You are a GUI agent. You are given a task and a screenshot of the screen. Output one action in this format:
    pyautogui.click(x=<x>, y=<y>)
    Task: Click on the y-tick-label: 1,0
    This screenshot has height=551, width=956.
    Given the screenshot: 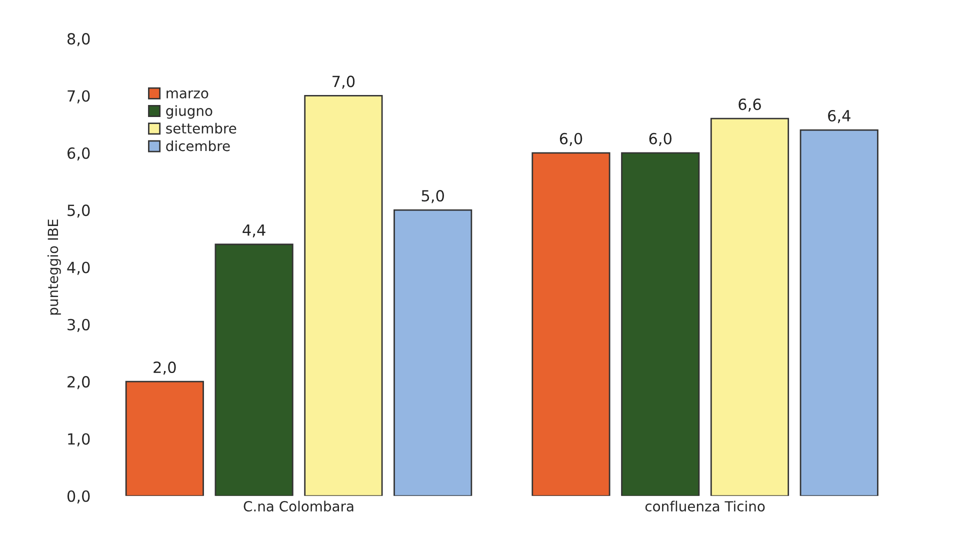 What is the action you would take?
    pyautogui.click(x=79, y=439)
    